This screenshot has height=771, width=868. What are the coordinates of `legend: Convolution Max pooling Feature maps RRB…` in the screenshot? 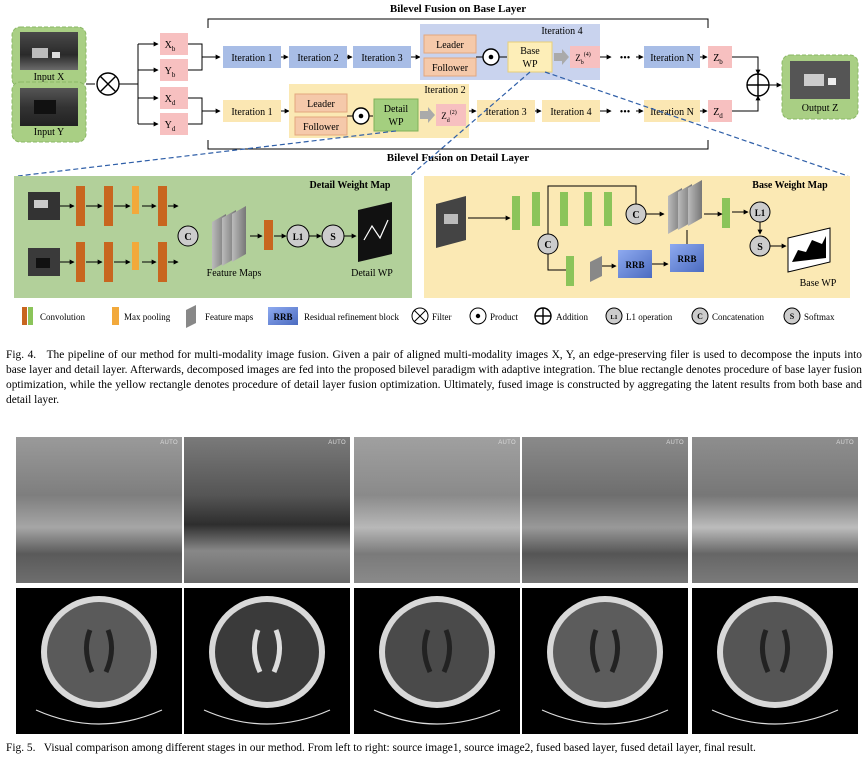 It's located at (428, 316).